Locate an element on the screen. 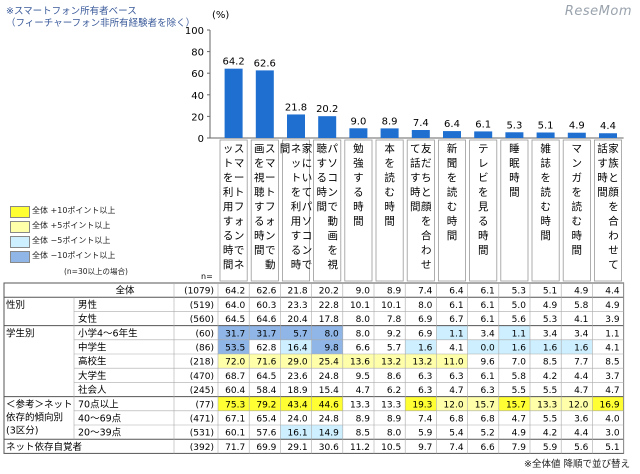 This screenshot has height=474, width=640. category-label-char: て is located at coordinates (415, 149).